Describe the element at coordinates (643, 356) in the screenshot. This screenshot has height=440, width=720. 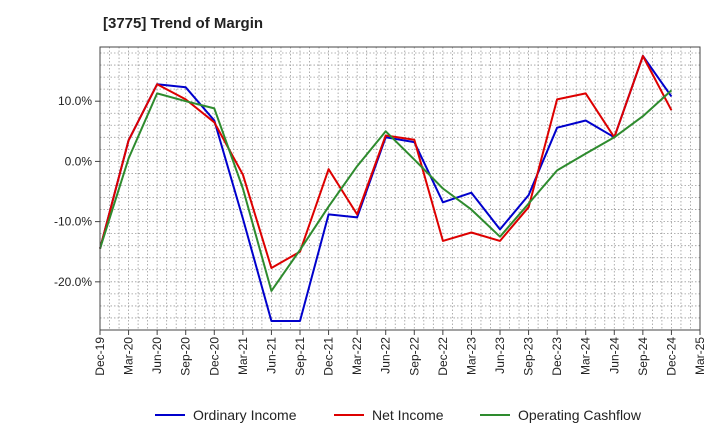
I see `x-tick-label: Sep-24` at that location.